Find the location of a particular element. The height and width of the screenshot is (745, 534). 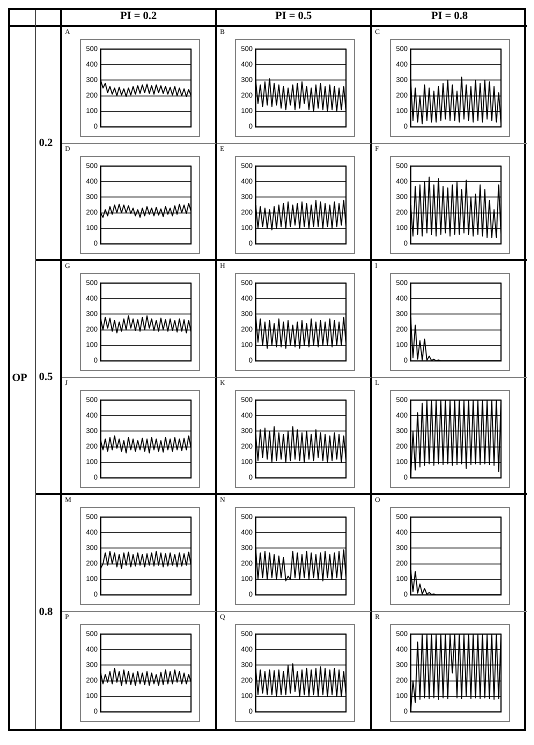

text: PI = 0.5 is located at coordinates (294, 18).